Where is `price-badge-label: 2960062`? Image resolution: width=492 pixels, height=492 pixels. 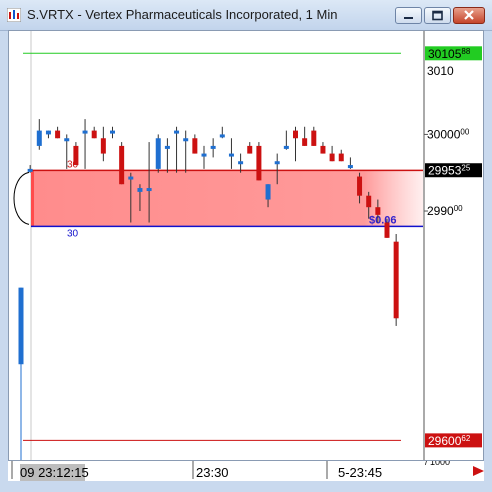 price-badge-label: 2960062 is located at coordinates (449, 441).